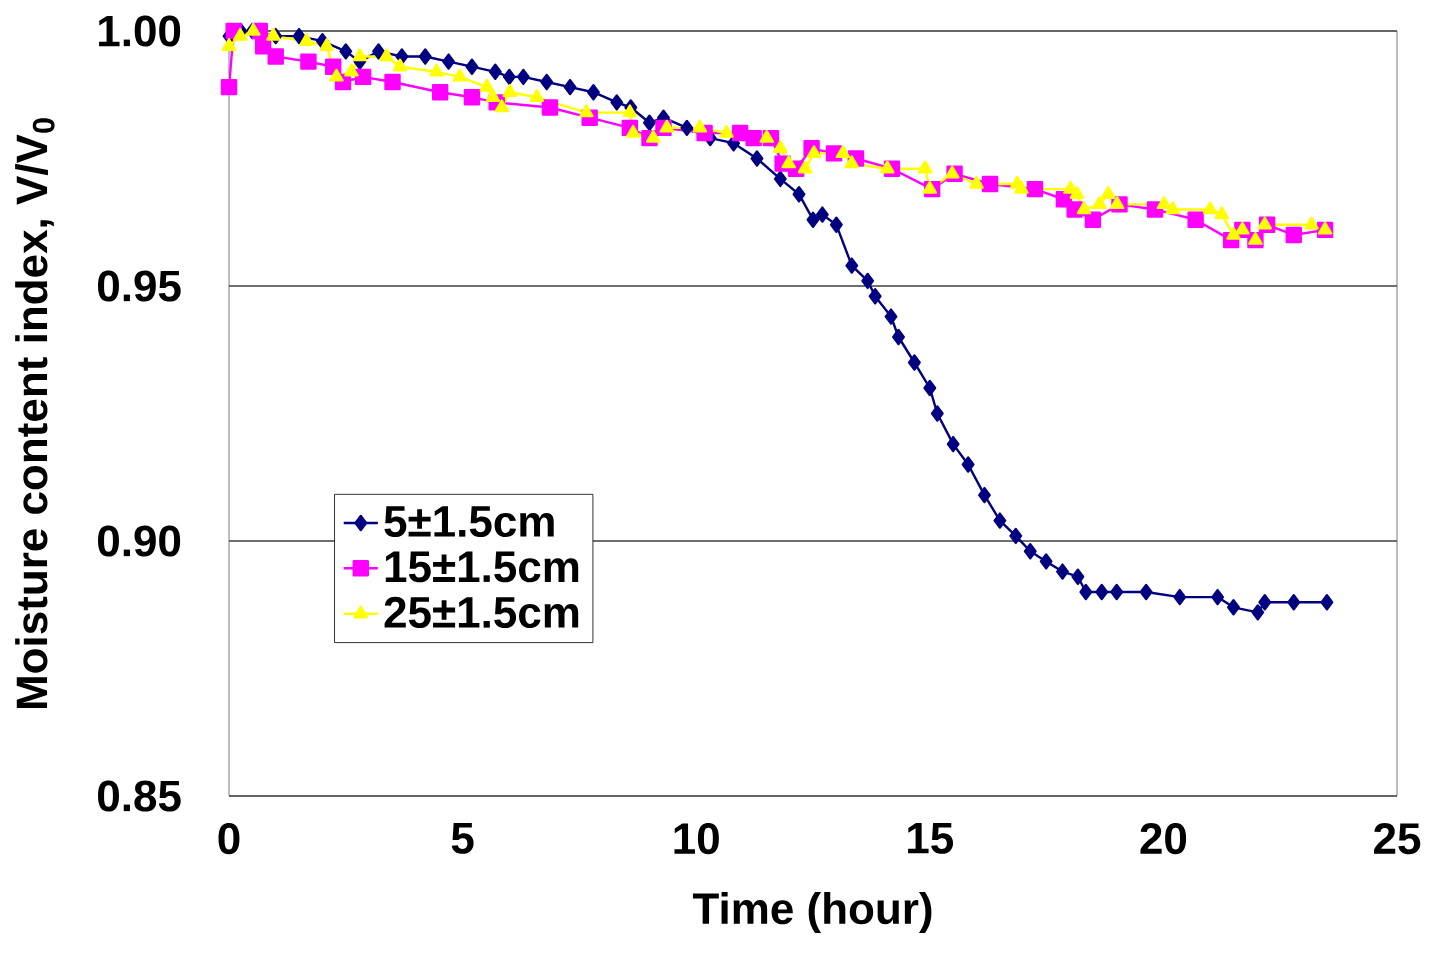 Image resolution: width=1429 pixels, height=960 pixels. Describe the element at coordinates (139, 796) in the screenshot. I see `y-tick-label: 0.85` at that location.